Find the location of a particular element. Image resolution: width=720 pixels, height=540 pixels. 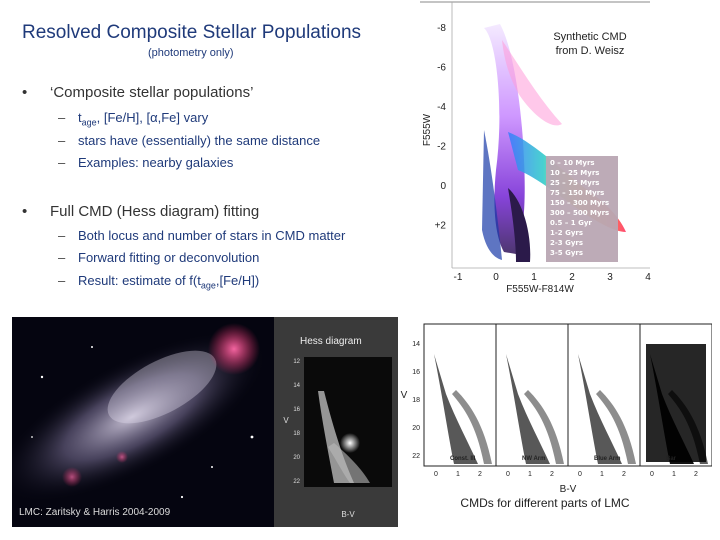

blue-edge is located at coordinates (492, 195).